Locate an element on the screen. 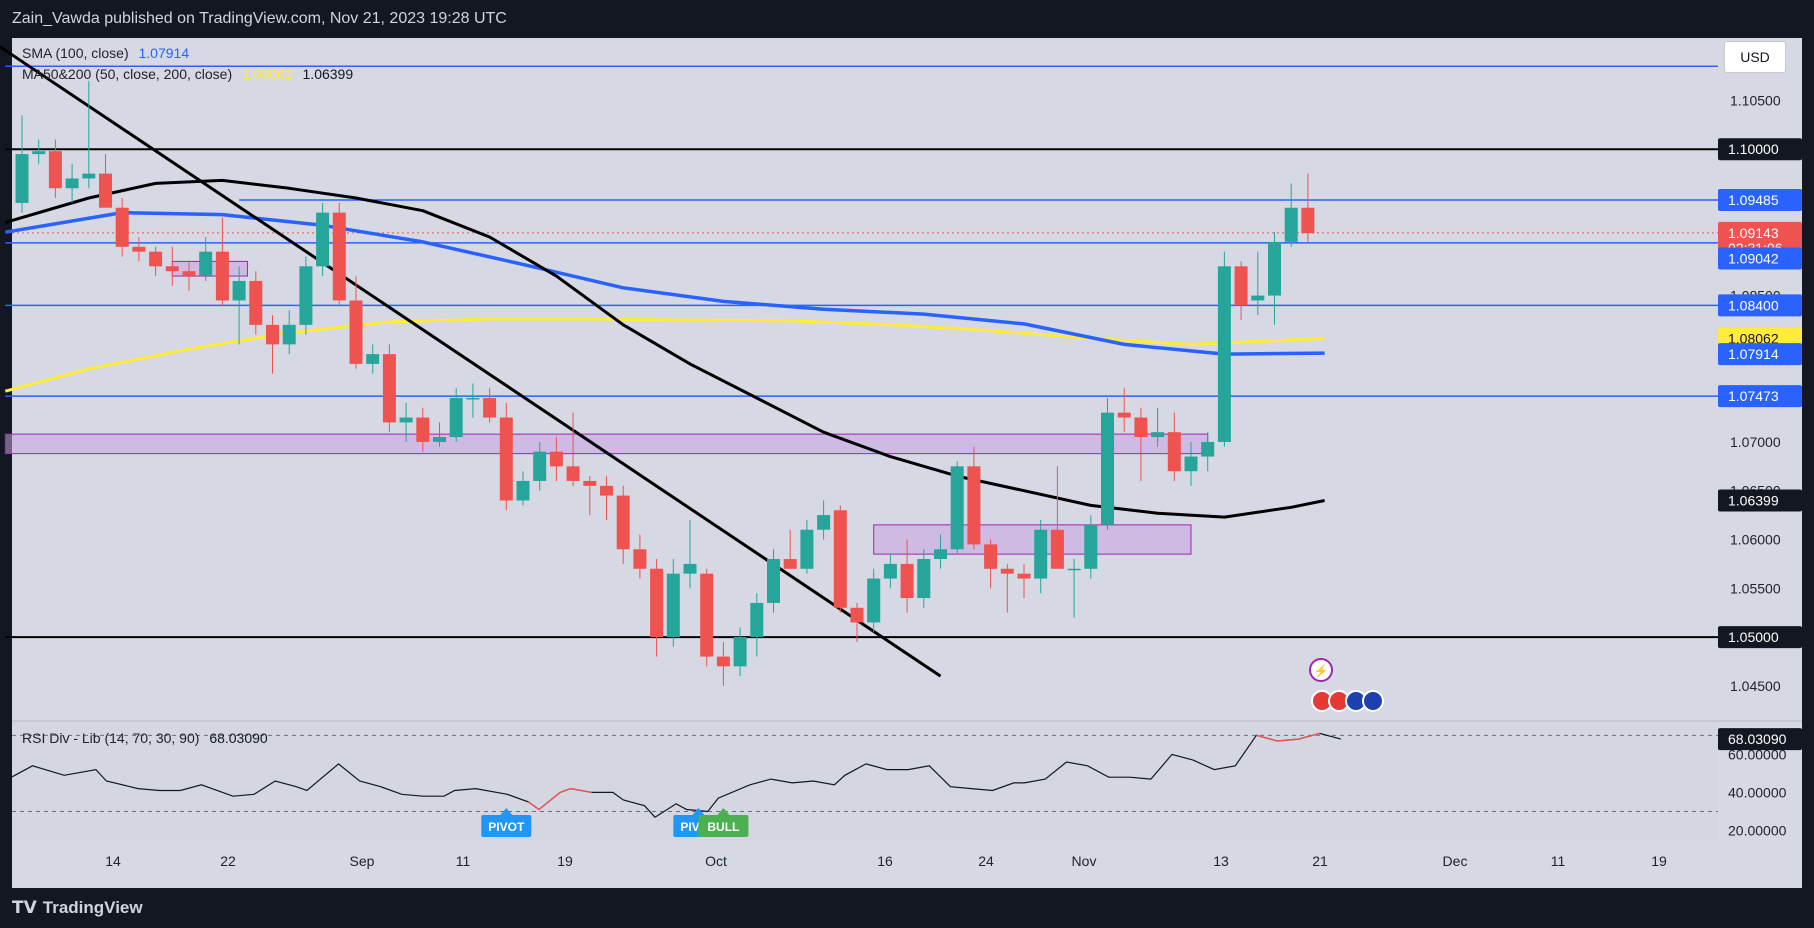 This screenshot has height=928, width=1814. rsi-marker-bull is located at coordinates (723, 826).